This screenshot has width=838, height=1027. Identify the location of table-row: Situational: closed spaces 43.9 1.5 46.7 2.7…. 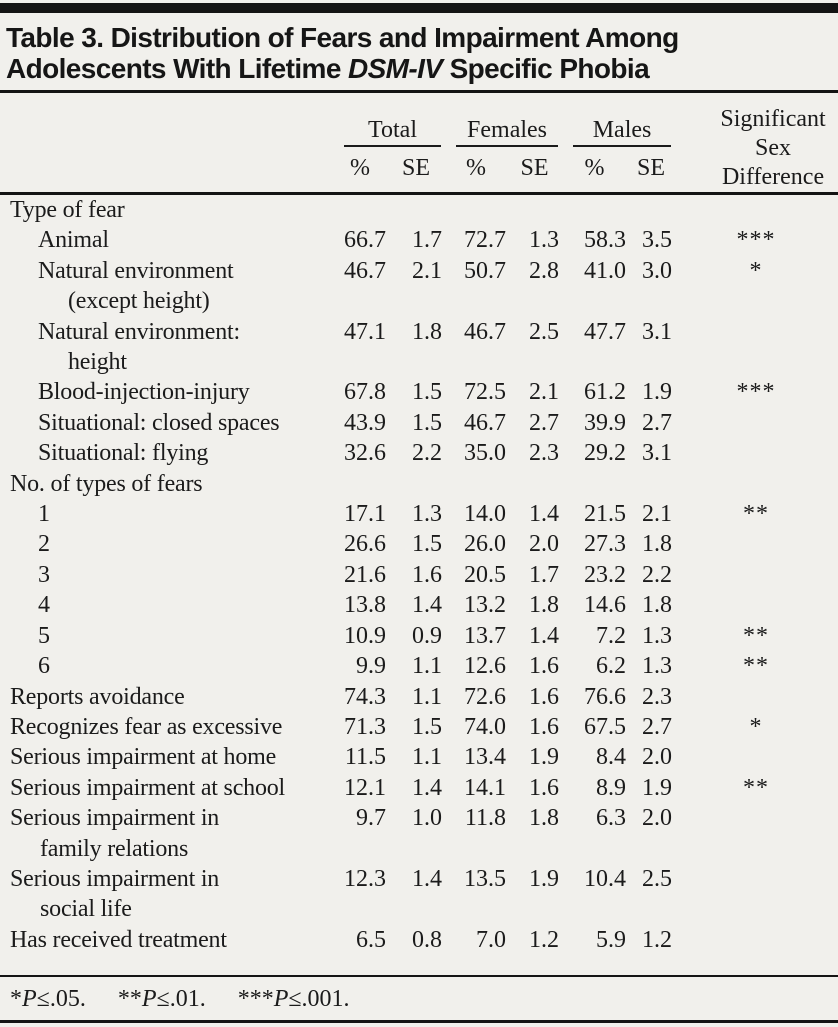
(419, 423).